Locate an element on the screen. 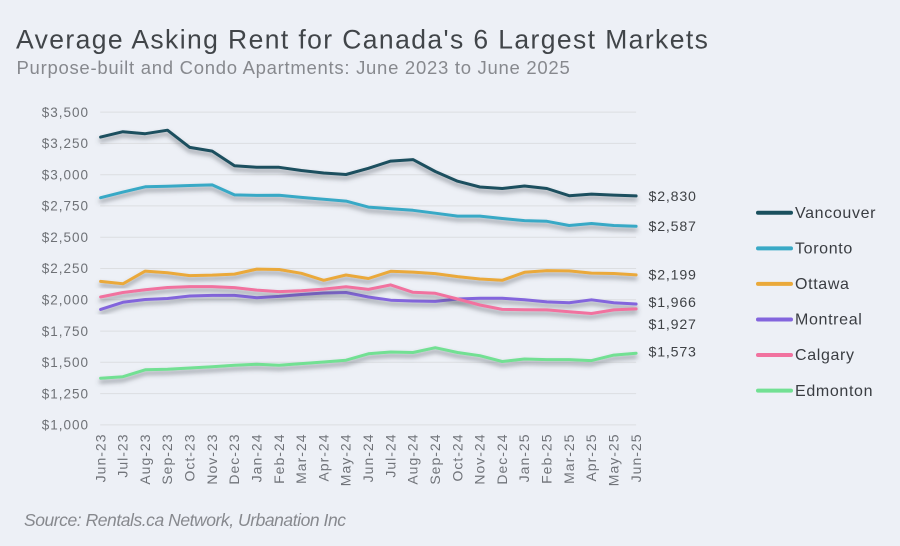  svg-text: $2,750 is located at coordinates (65, 206).